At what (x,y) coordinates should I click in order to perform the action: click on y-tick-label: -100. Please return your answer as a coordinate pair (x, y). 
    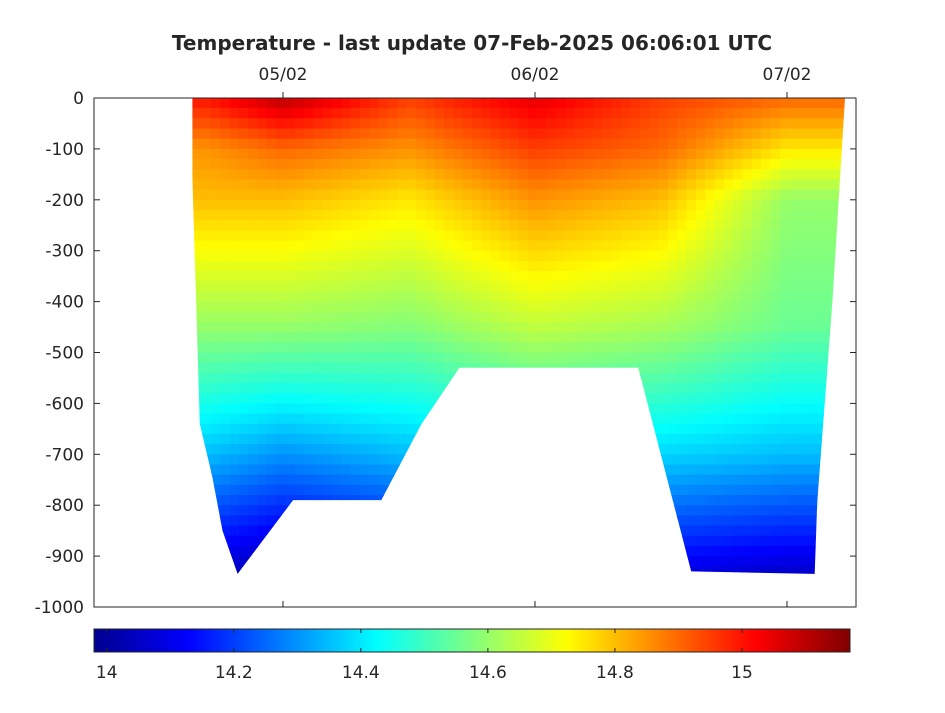
    Looking at the image, I should click on (64, 150).